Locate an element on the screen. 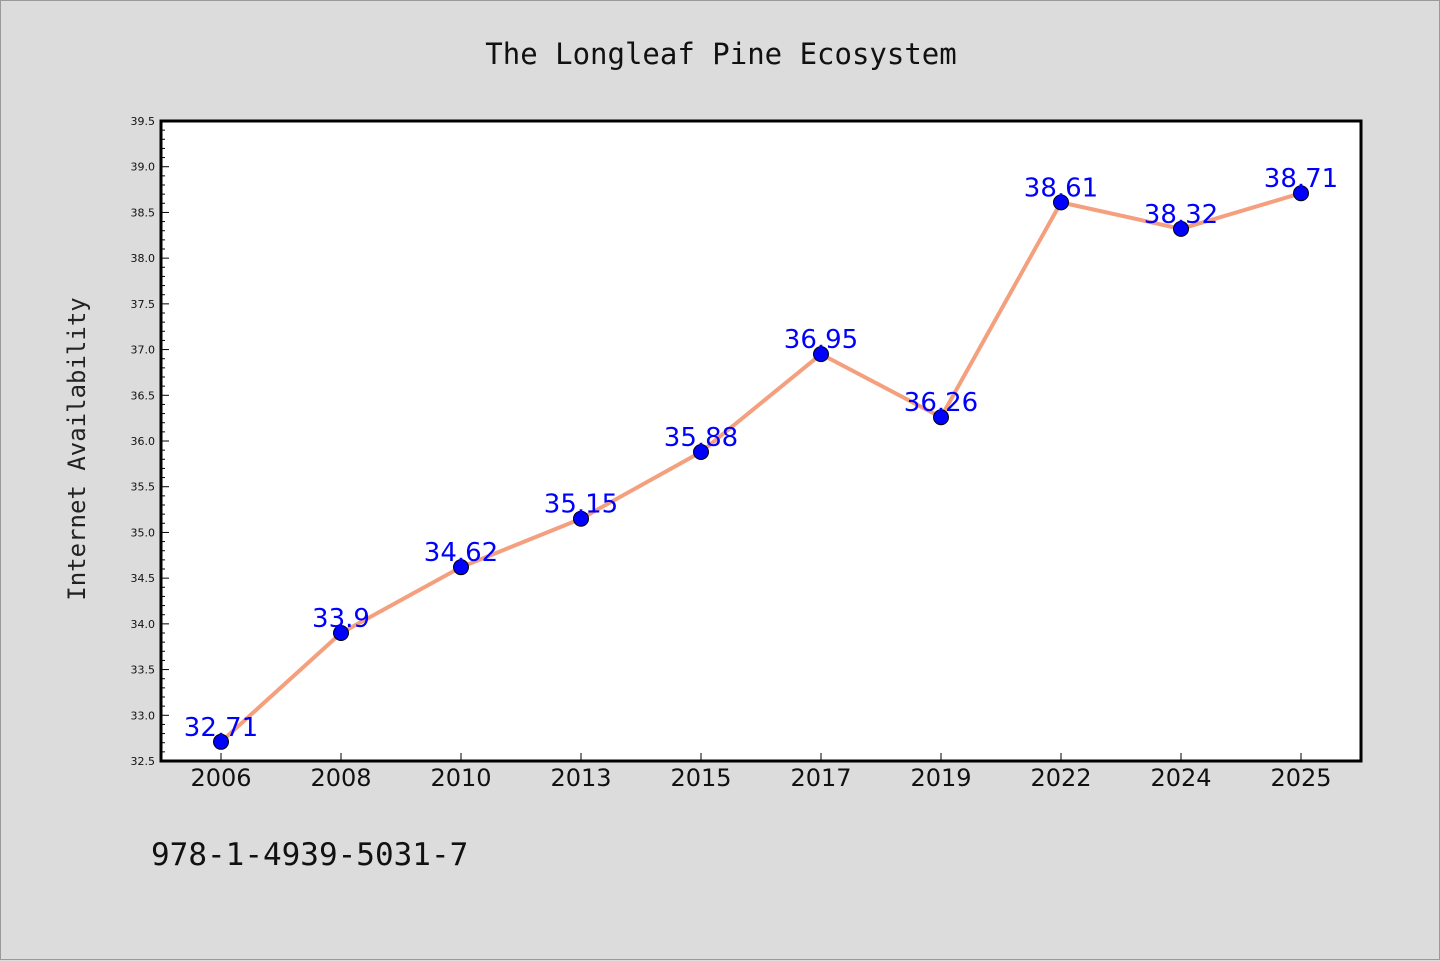 Image resolution: width=1440 pixels, height=961 pixels. y-tick-label: 34.0 is located at coordinates (143, 624).